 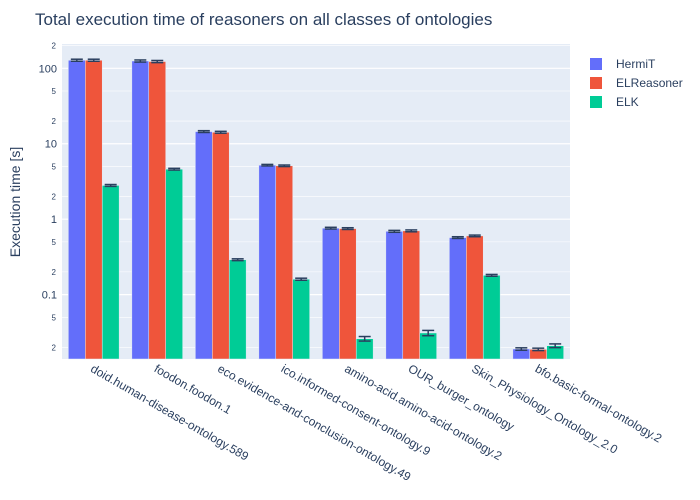 I want to click on y-tick-label: 0.1, so click(x=49, y=296).